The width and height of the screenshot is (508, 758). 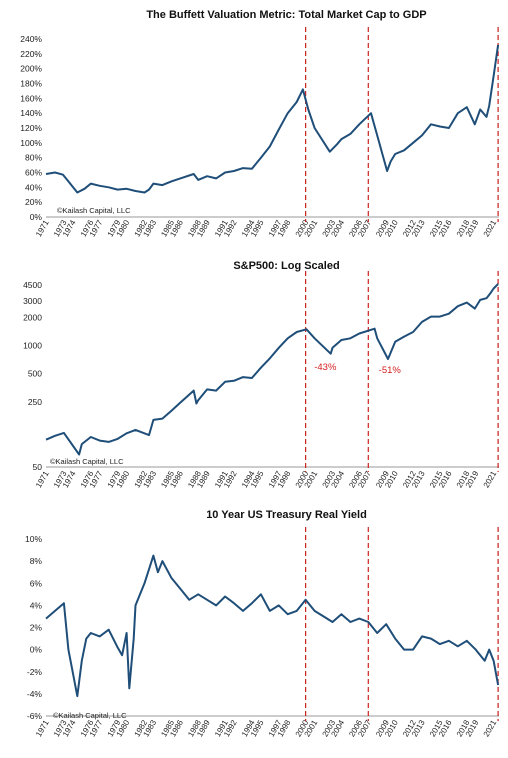 What do you see at coordinates (31, 54) in the screenshot?
I see `y-tick-label: 220%` at bounding box center [31, 54].